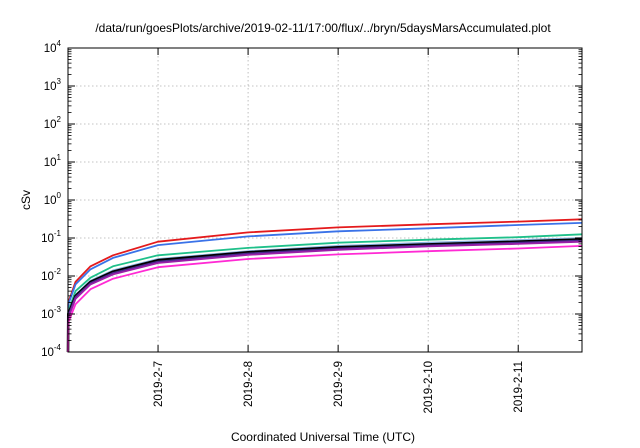 The image size is (640, 448). I want to click on y-tick-label: 10⁻¹, so click(51, 237).